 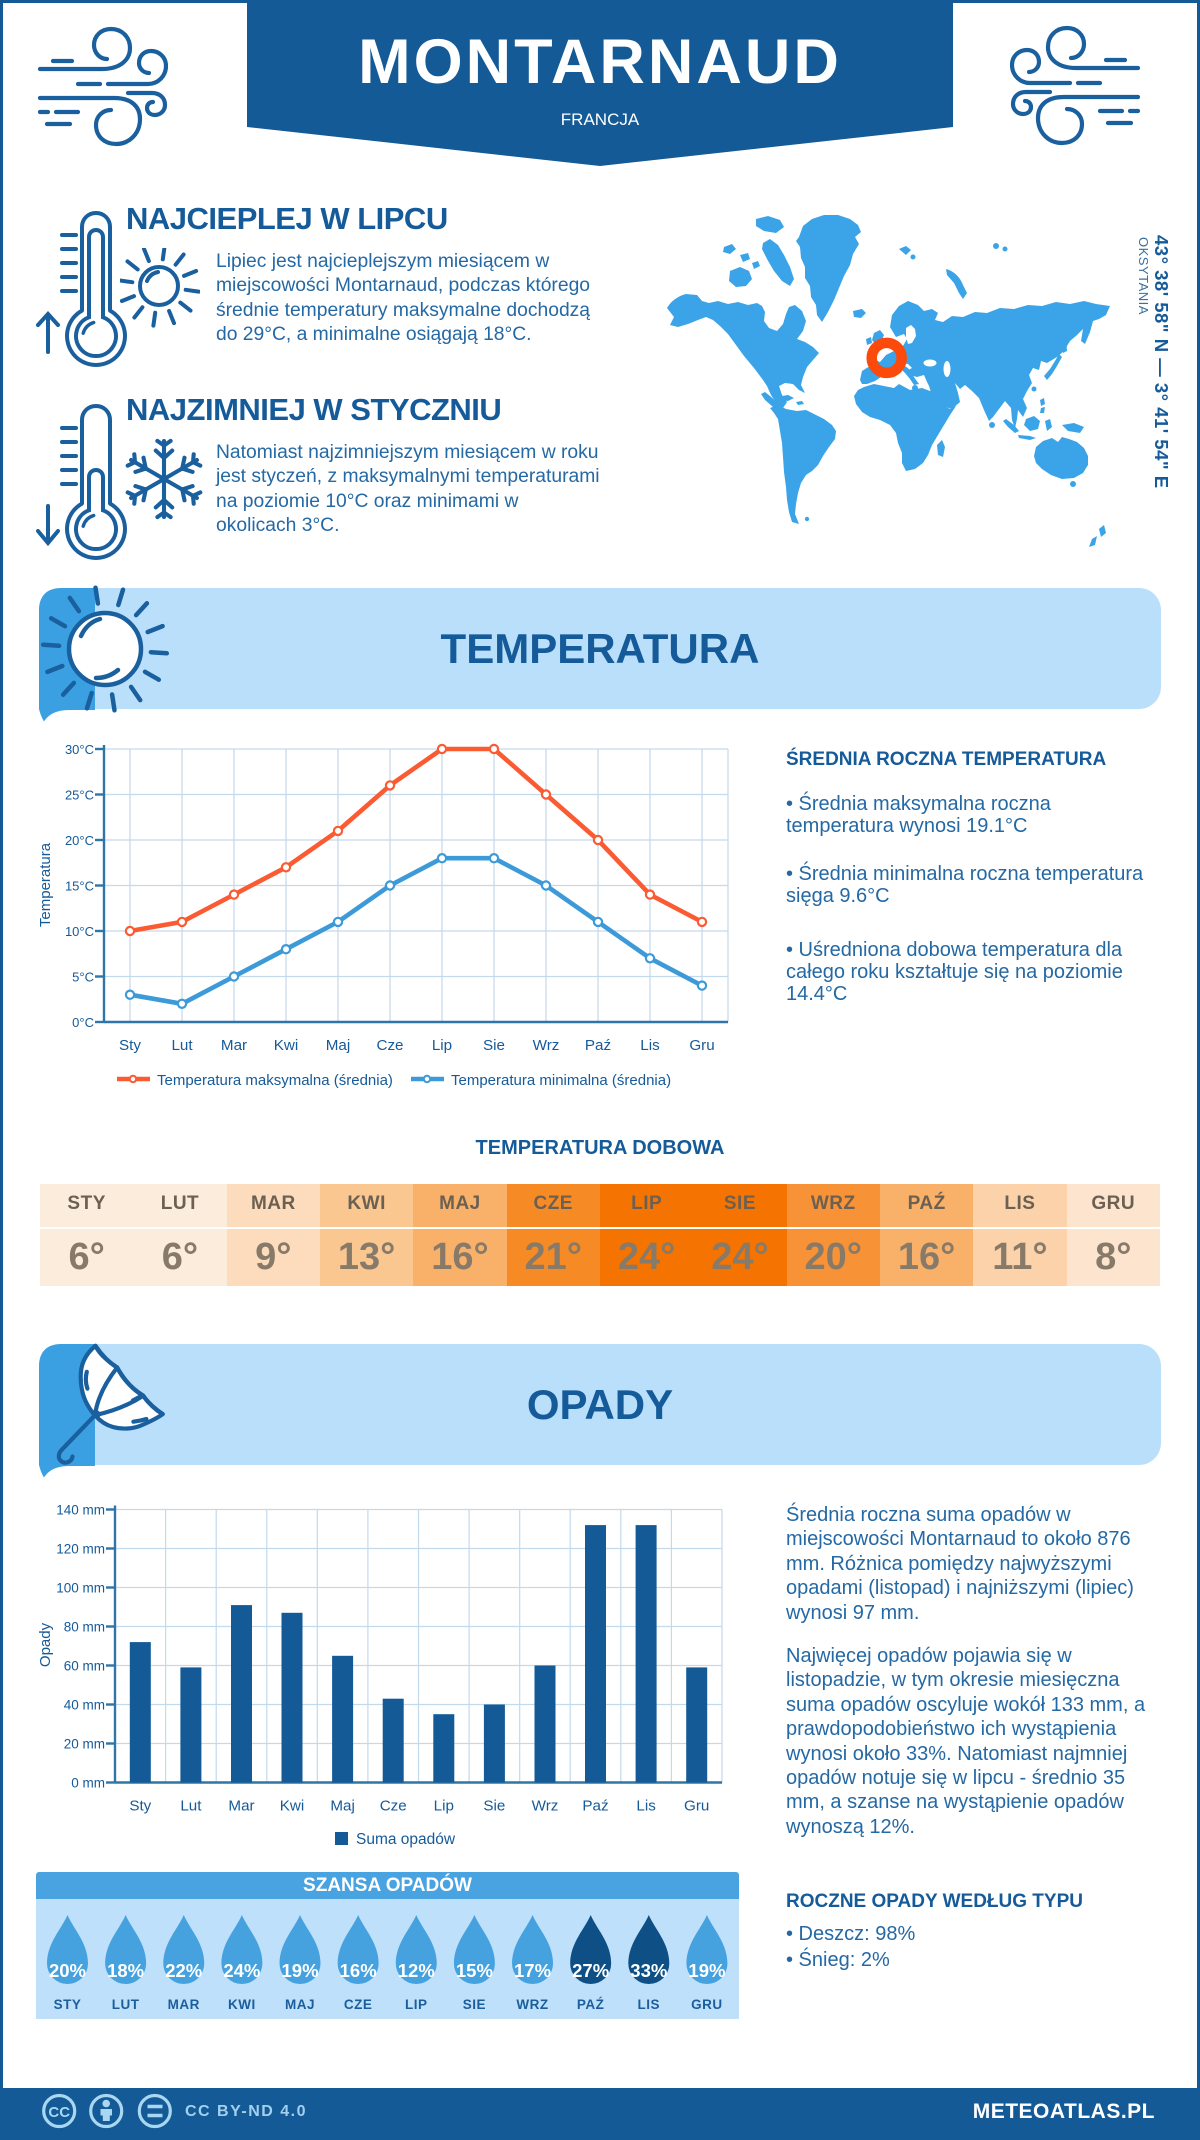 What do you see at coordinates (84, 1666) in the screenshot?
I see `svg-text: 60 mm` at bounding box center [84, 1666].